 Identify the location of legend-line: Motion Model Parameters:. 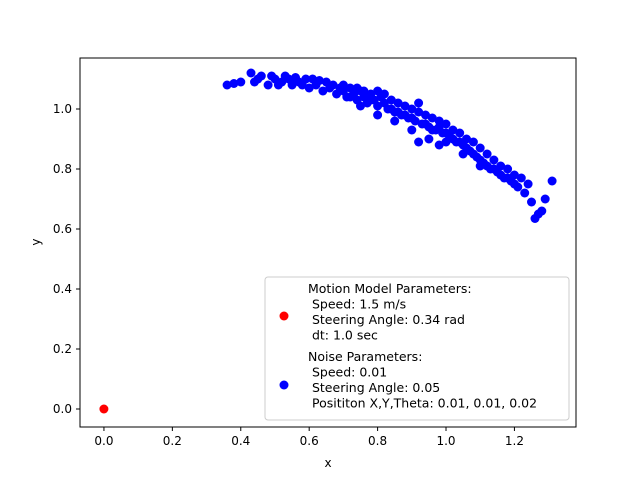
(390, 288).